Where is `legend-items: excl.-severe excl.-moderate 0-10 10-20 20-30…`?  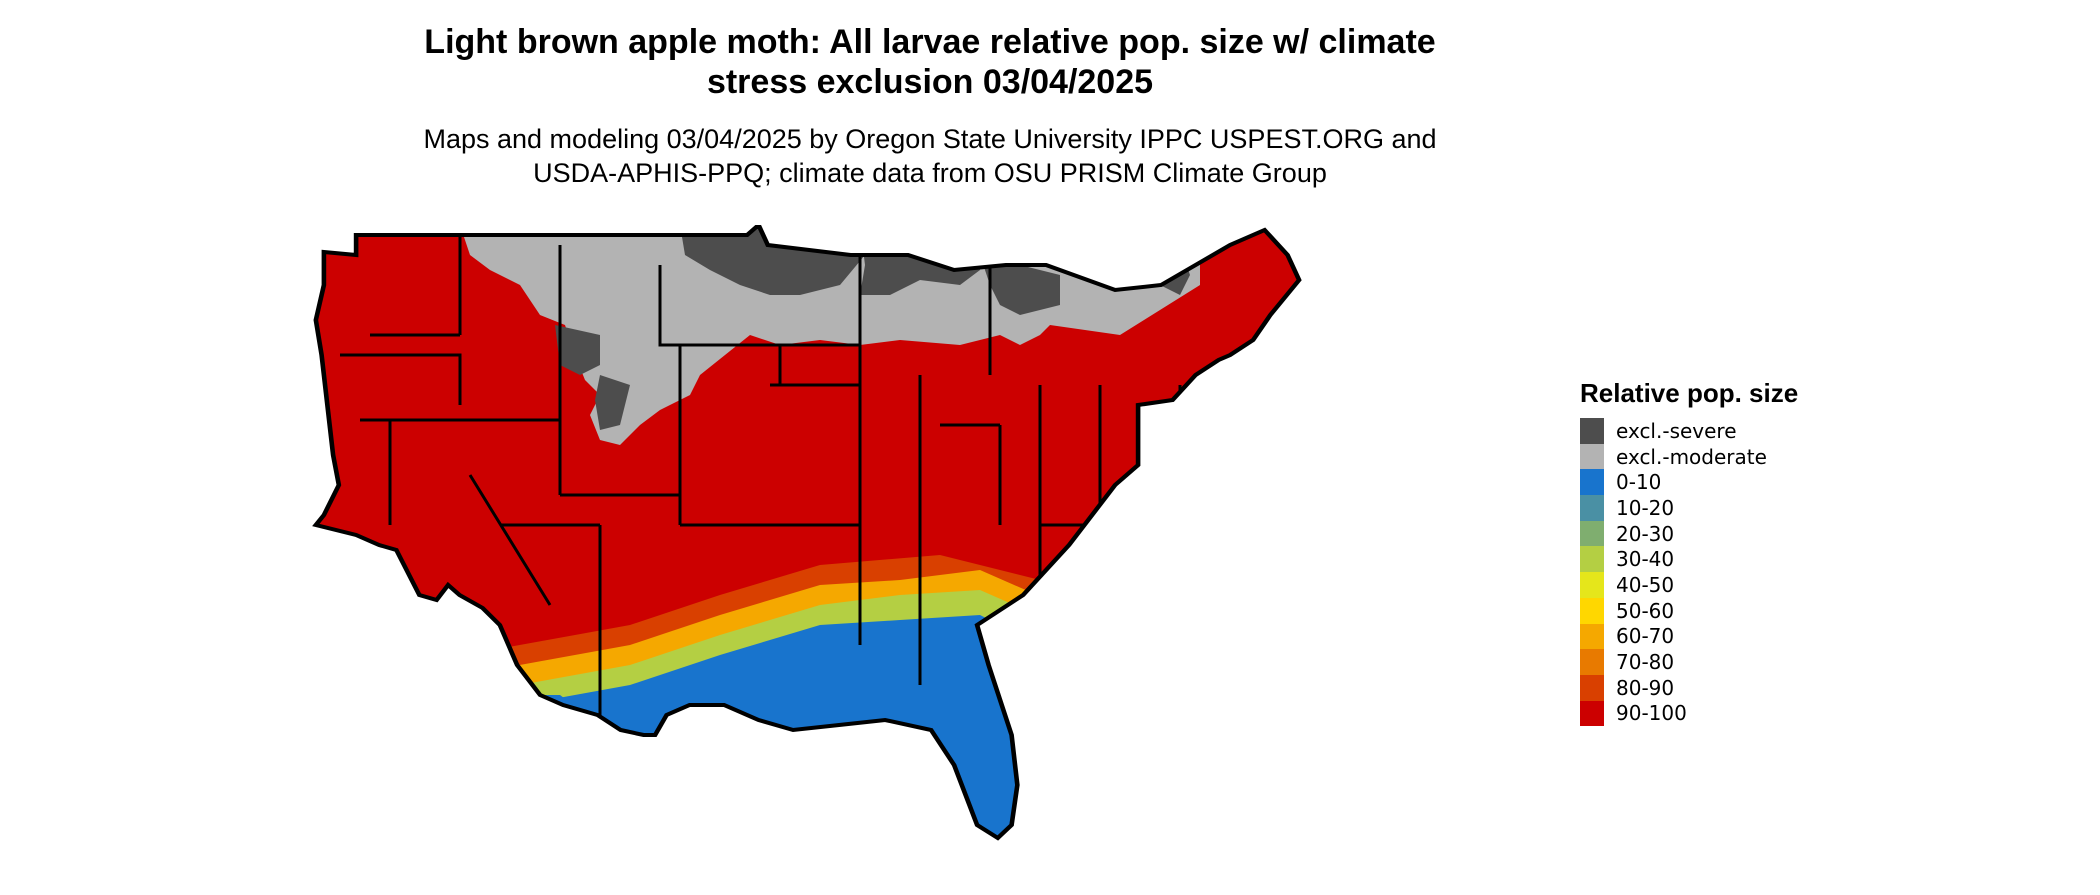
legend-items: excl.-severe excl.-moderate 0-10 10-20 20-30… is located at coordinates (1689, 572).